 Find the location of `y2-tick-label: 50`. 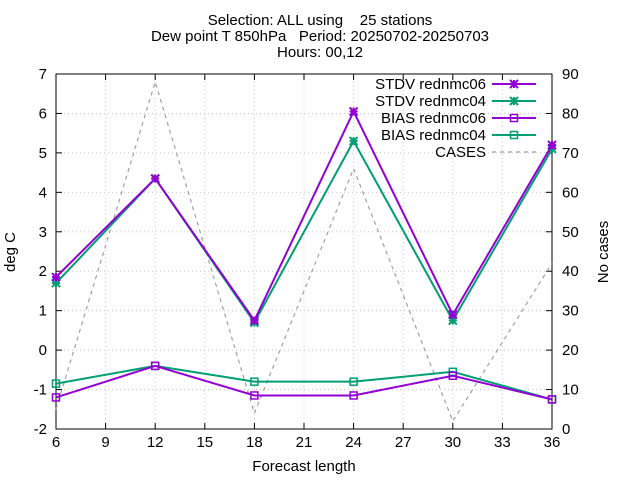

y2-tick-label: 50 is located at coordinates (570, 232).